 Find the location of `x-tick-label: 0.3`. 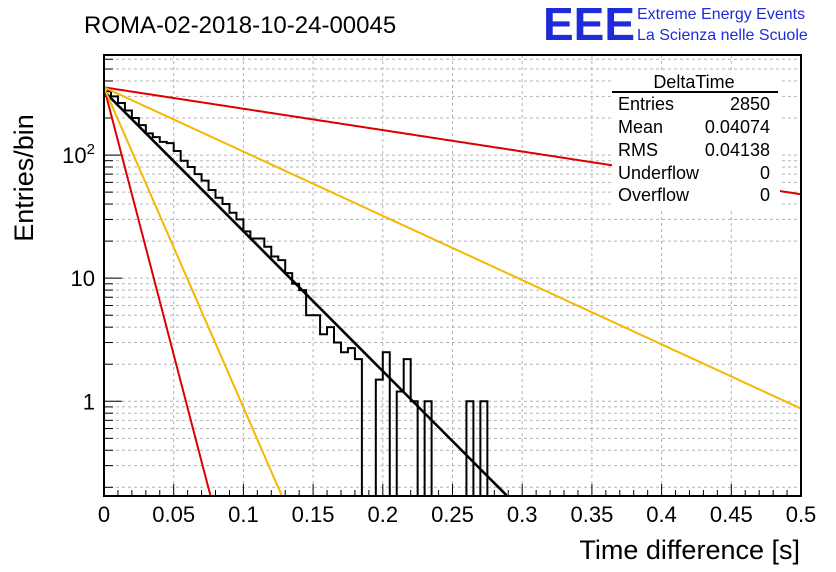

x-tick-label: 0.3 is located at coordinates (522, 514).